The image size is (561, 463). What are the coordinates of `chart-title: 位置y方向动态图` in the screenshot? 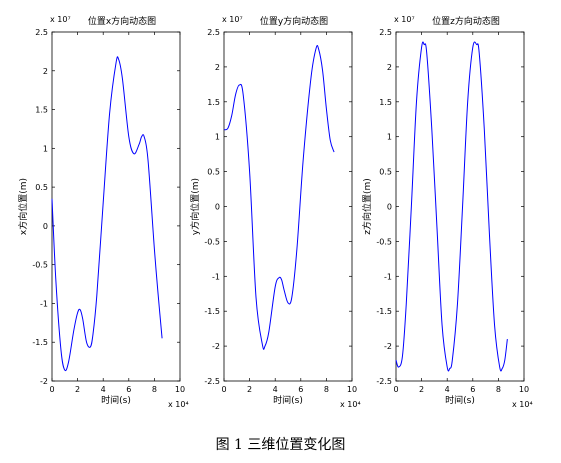 It's located at (294, 21).